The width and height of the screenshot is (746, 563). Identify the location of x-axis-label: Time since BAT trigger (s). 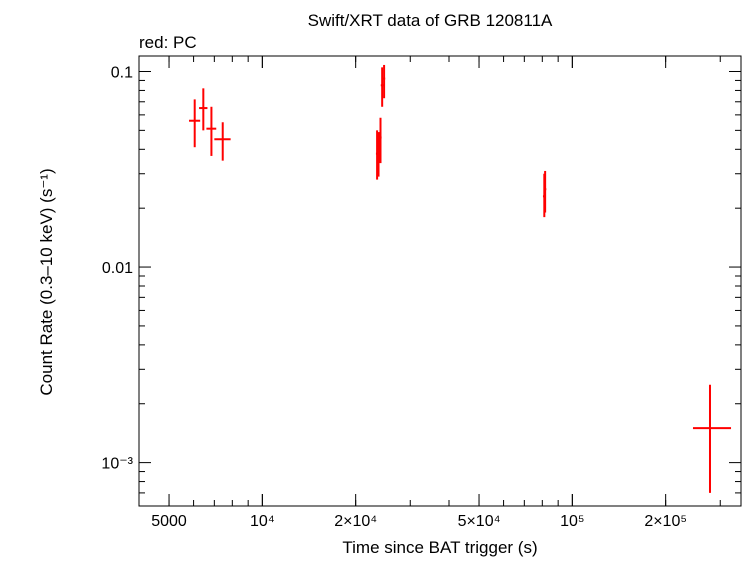
(439, 547).